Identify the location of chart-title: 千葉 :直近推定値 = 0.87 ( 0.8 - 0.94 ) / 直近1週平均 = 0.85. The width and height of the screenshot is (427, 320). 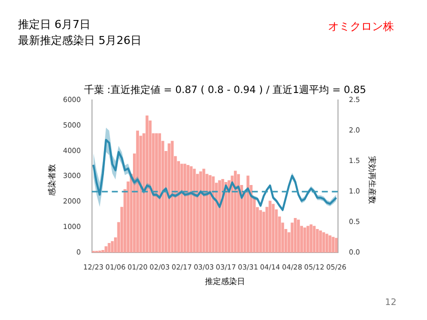
(225, 90).